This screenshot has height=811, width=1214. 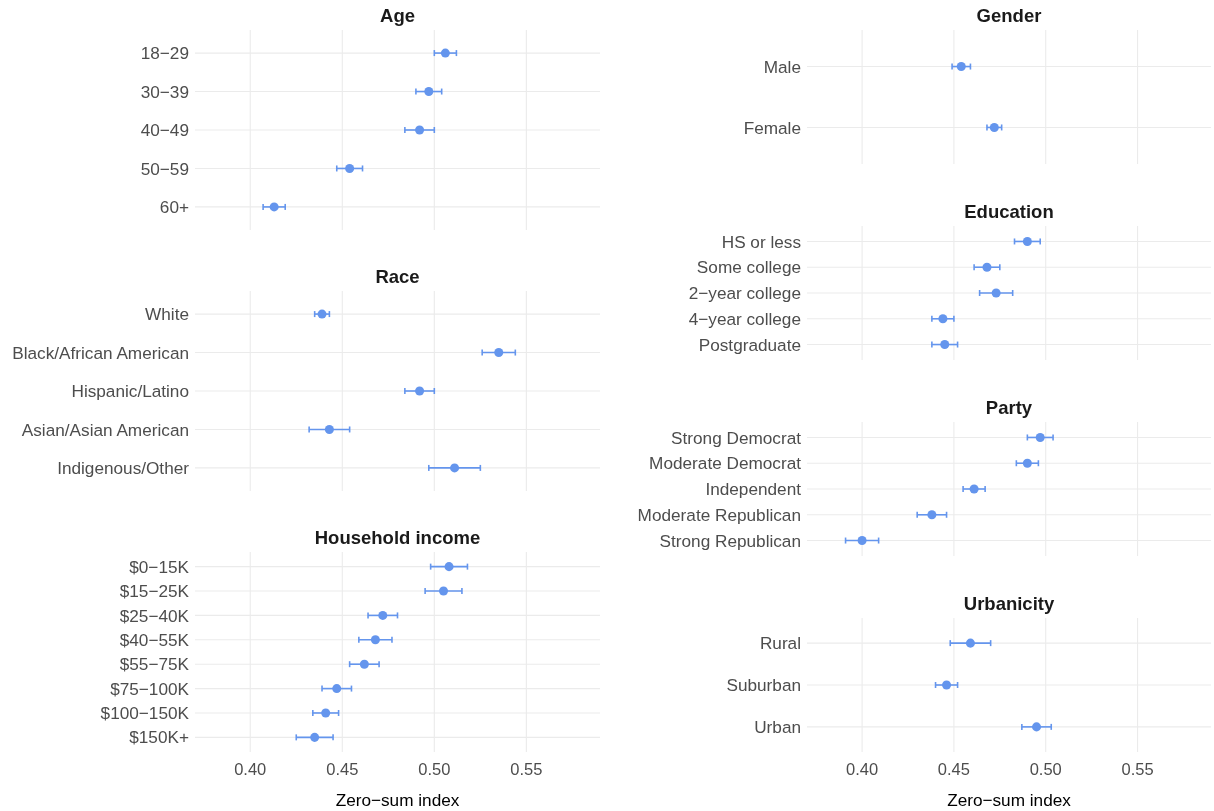 What do you see at coordinates (159, 737) in the screenshot?
I see `y-tick-label: $150K+` at bounding box center [159, 737].